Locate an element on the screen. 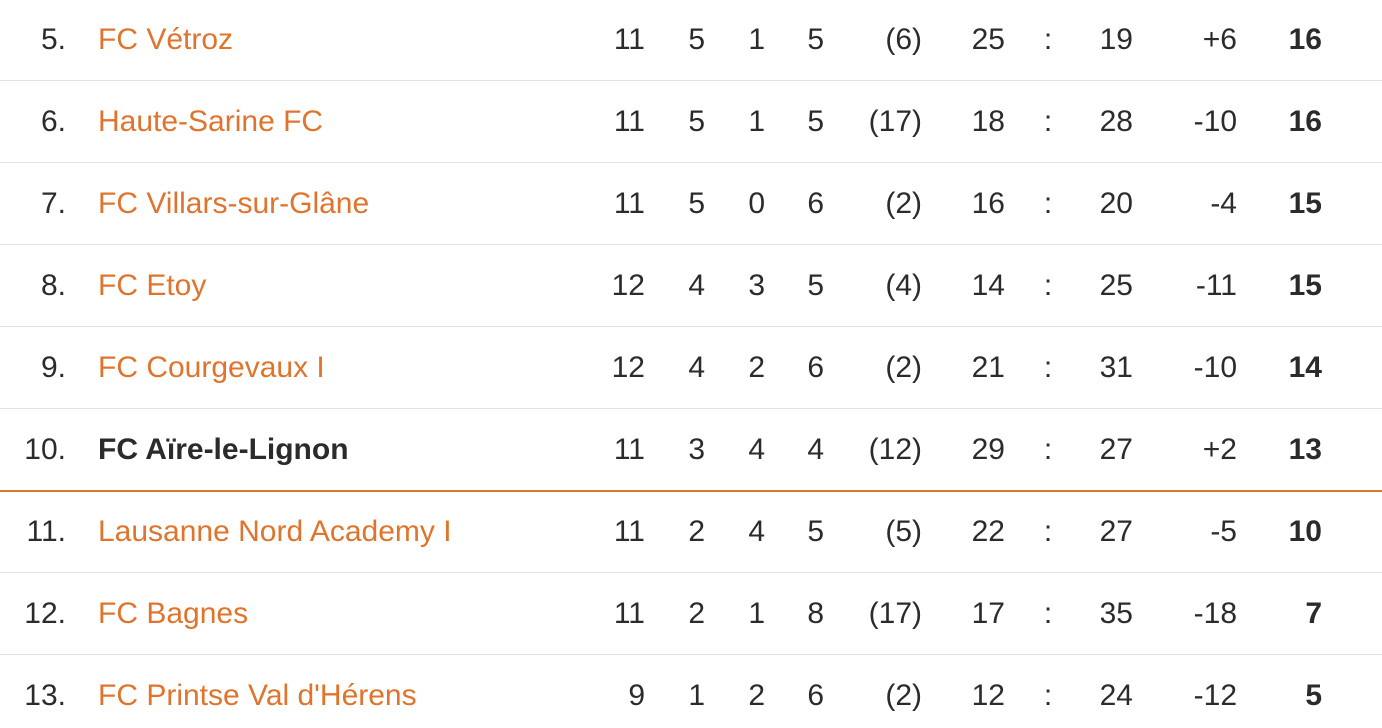 Image resolution: width=1382 pixels, height=728 pixels. goals-for: 21 is located at coordinates (988, 367).